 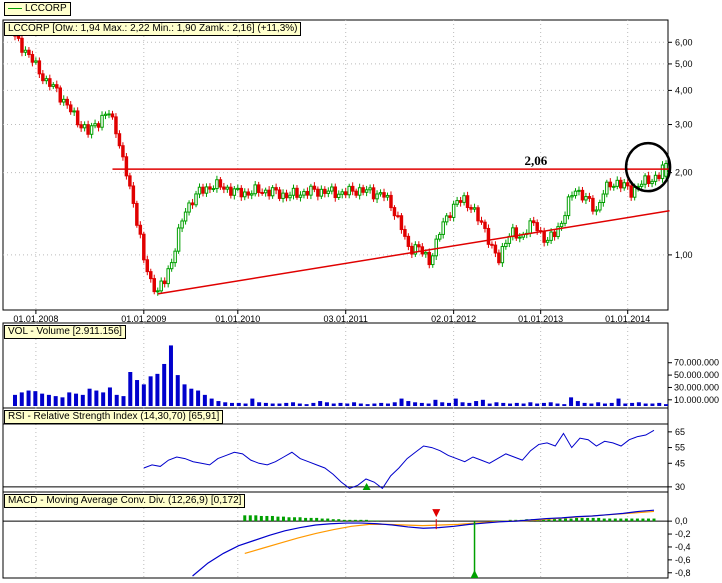 What do you see at coordinates (696, 363) in the screenshot?
I see `volume-ytick-label: 70.000.000` at bounding box center [696, 363].